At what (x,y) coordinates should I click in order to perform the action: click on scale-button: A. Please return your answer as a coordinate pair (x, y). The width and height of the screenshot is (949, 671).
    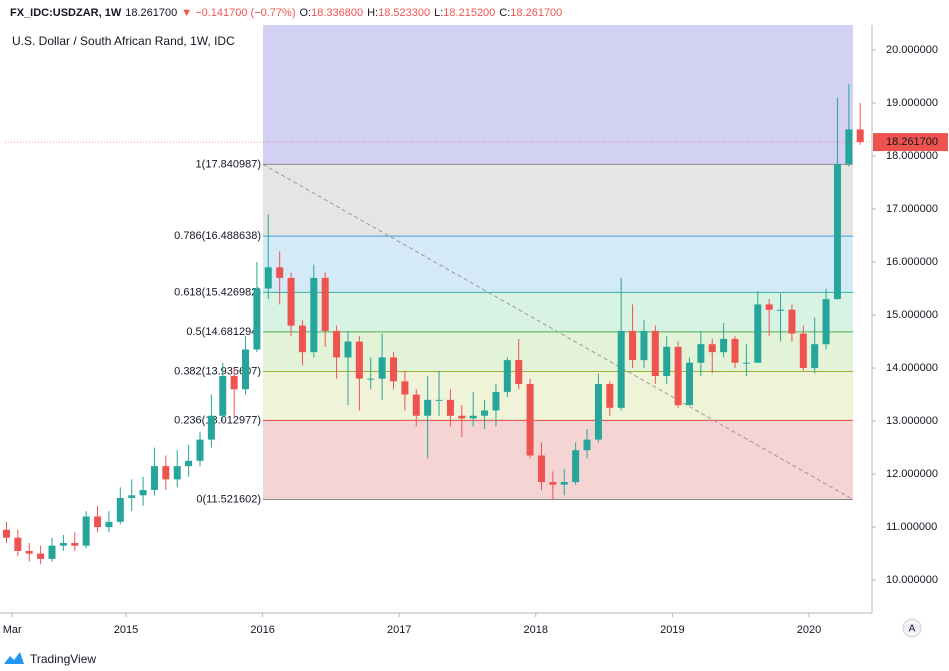
    Looking at the image, I should click on (912, 628).